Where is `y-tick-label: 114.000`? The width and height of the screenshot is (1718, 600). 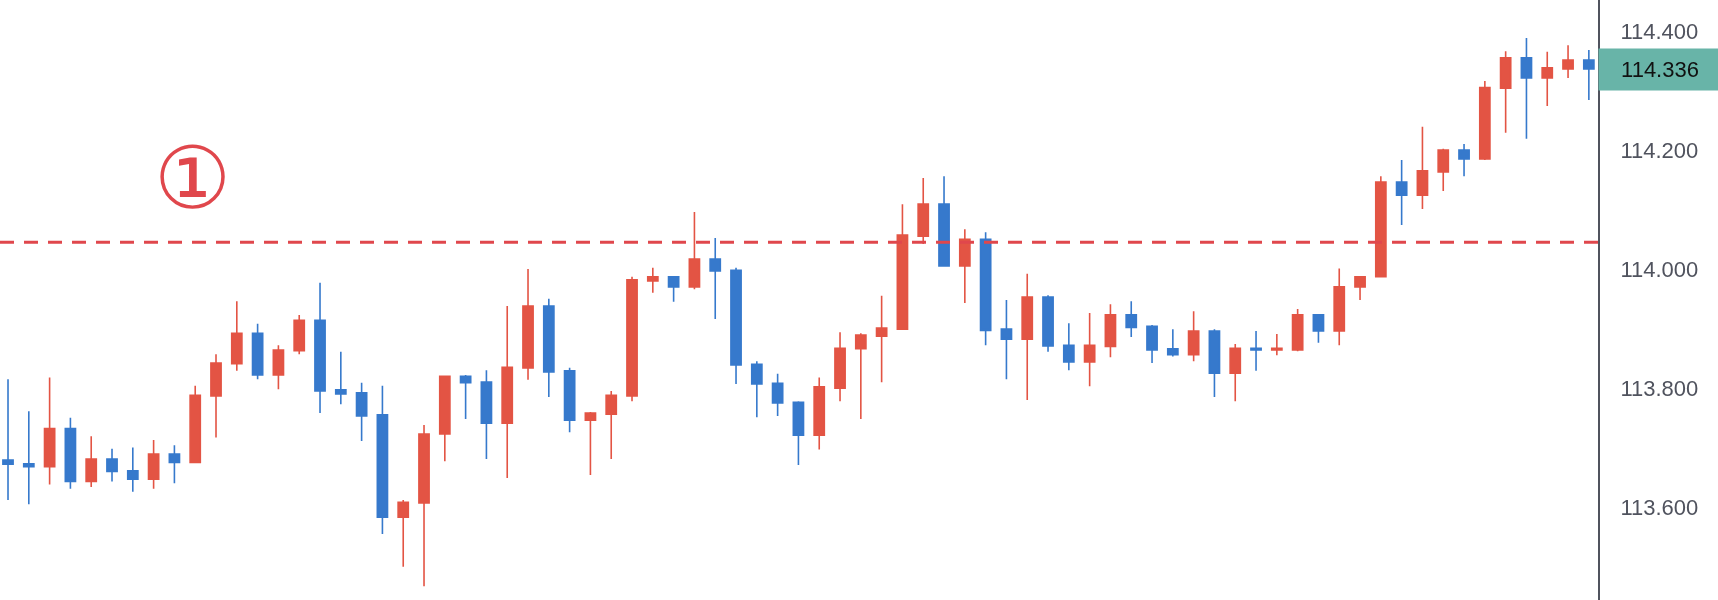 y-tick-label: 114.000 is located at coordinates (1659, 269).